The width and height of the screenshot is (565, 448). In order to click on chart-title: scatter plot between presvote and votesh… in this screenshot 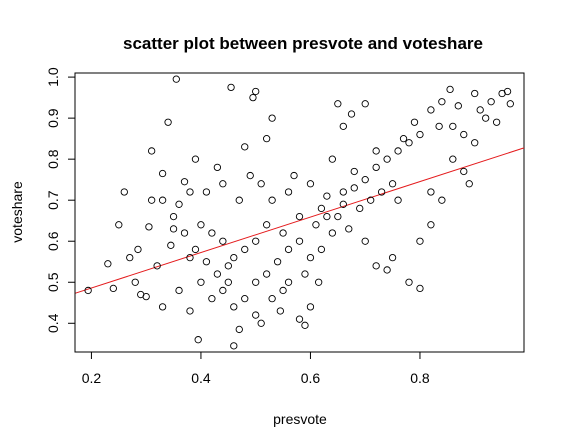, I will do `click(303, 43)`.